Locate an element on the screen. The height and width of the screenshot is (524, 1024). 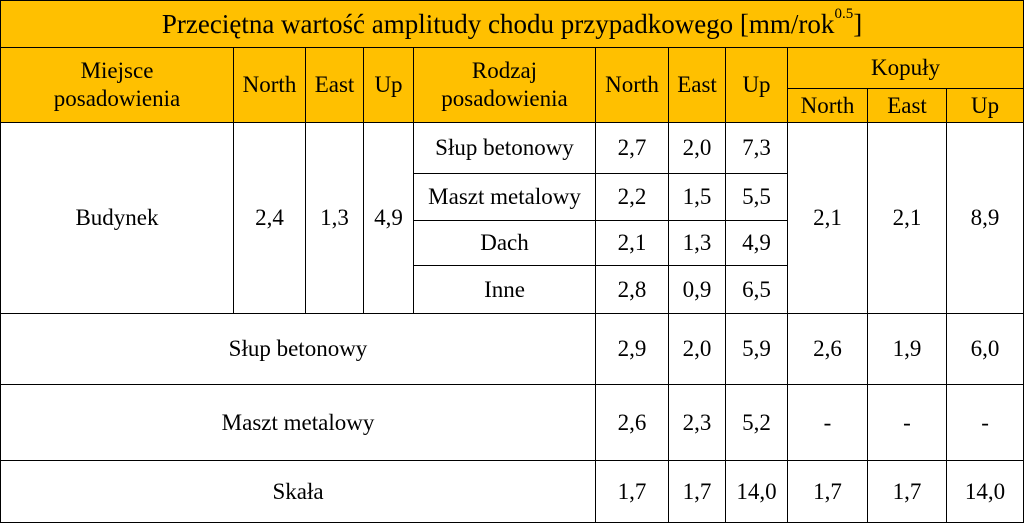
row: Maszt metalowy 2,6 2,3 5,2- - - is located at coordinates (512, 422).